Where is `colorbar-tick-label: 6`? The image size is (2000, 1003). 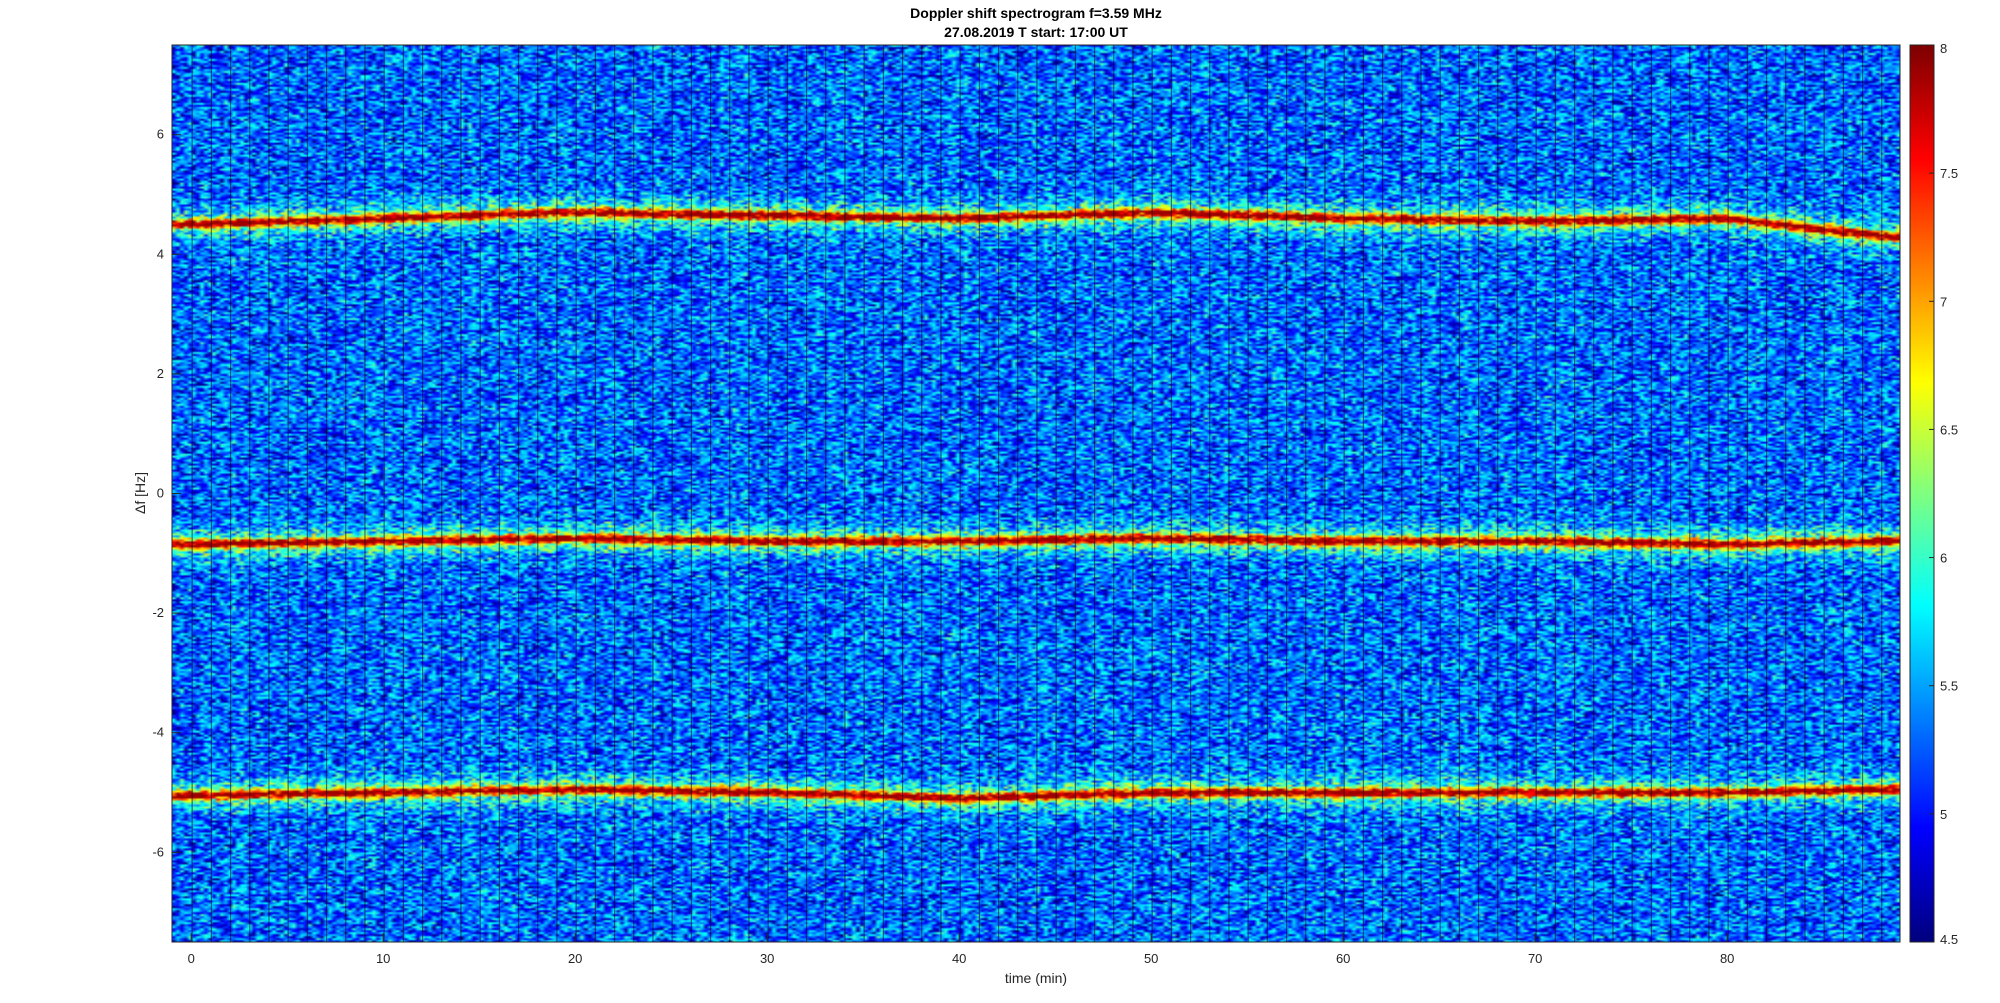 colorbar-tick-label: 6 is located at coordinates (1943, 558).